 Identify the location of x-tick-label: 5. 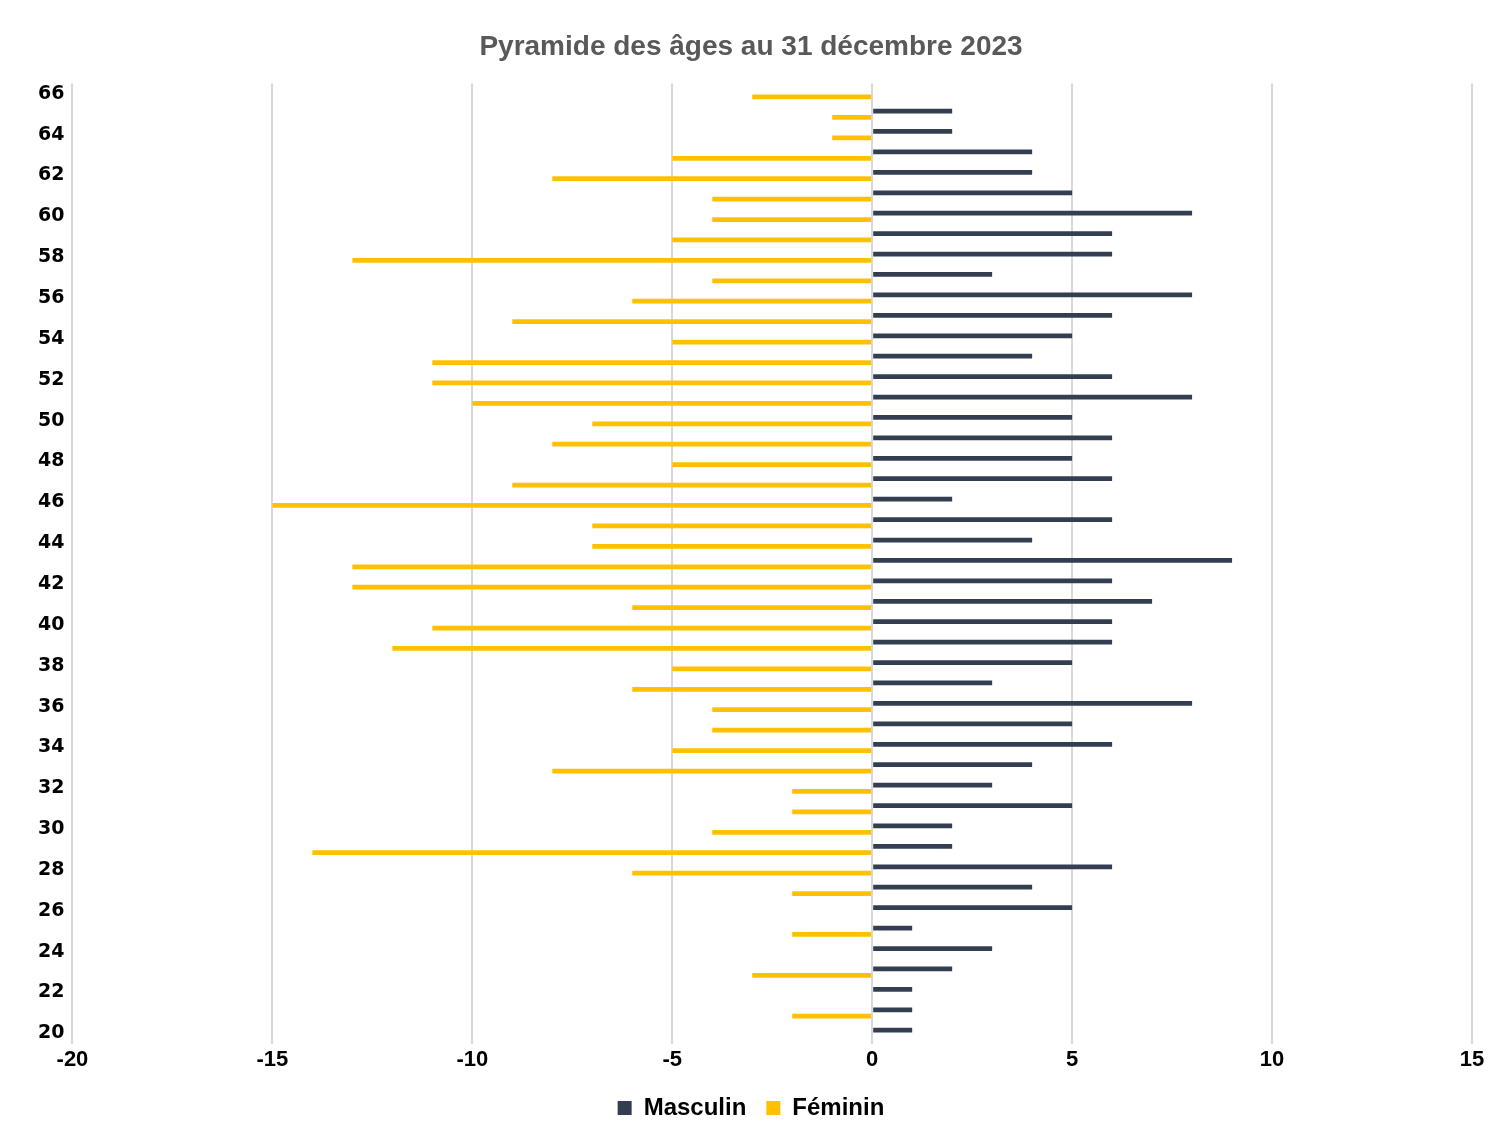
(1072, 1058).